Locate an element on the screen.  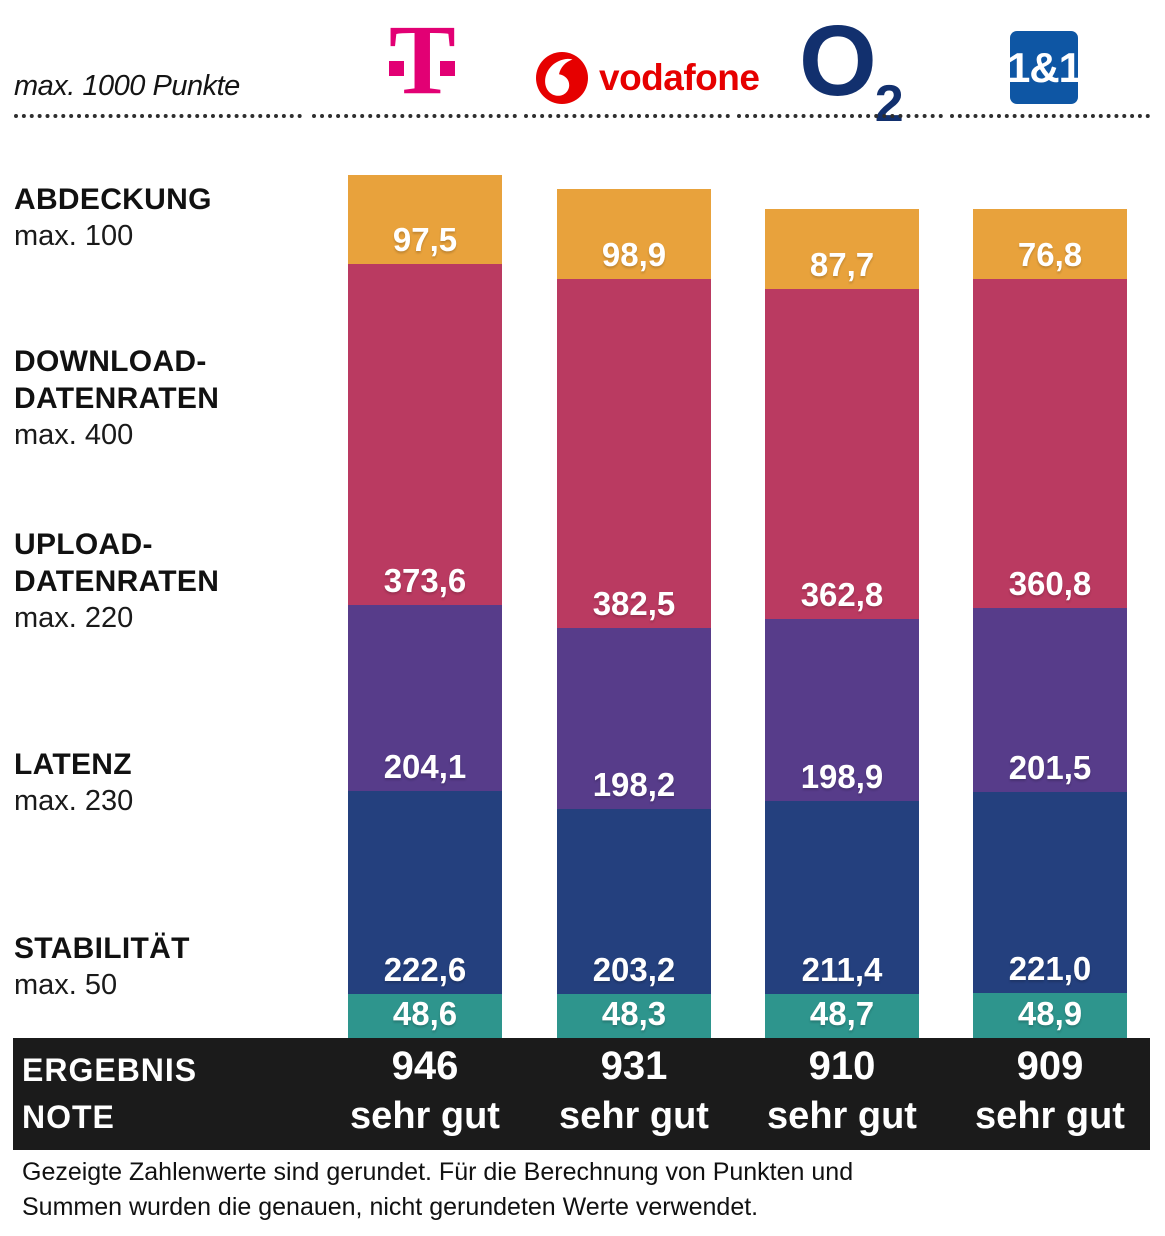
bar-1-1: 76,8 360,8 201,5 221,0 48,9 is located at coordinates (1050, 623).